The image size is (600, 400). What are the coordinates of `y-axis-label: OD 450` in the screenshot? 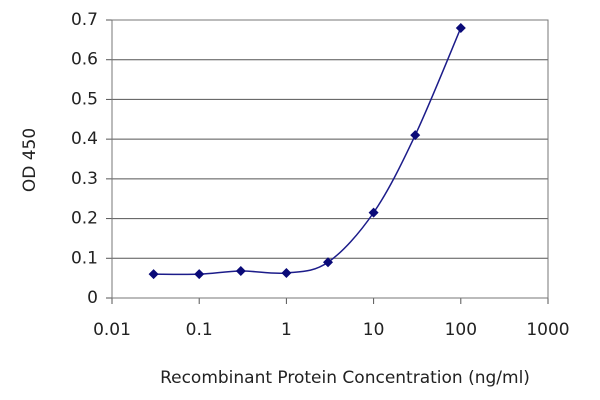 It's located at (30, 160).